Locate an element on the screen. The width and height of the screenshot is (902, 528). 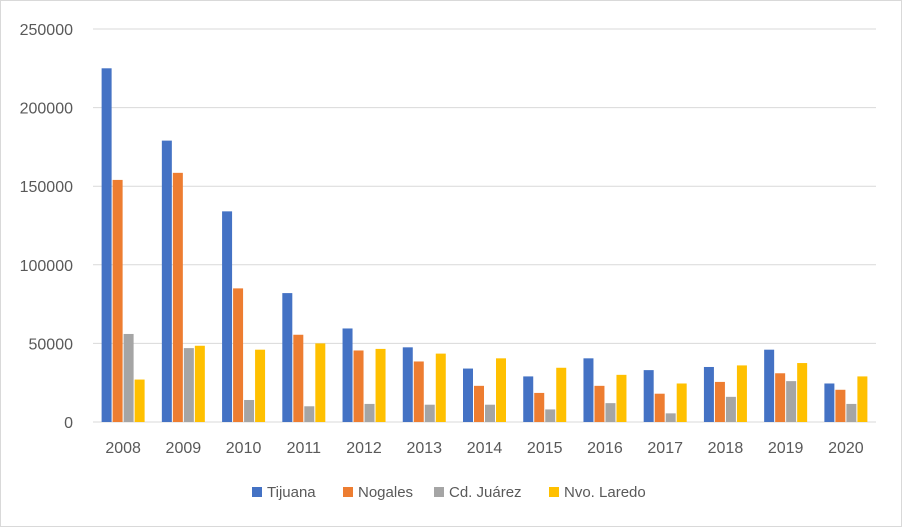
x-tick-label: 2009 is located at coordinates (184, 448).